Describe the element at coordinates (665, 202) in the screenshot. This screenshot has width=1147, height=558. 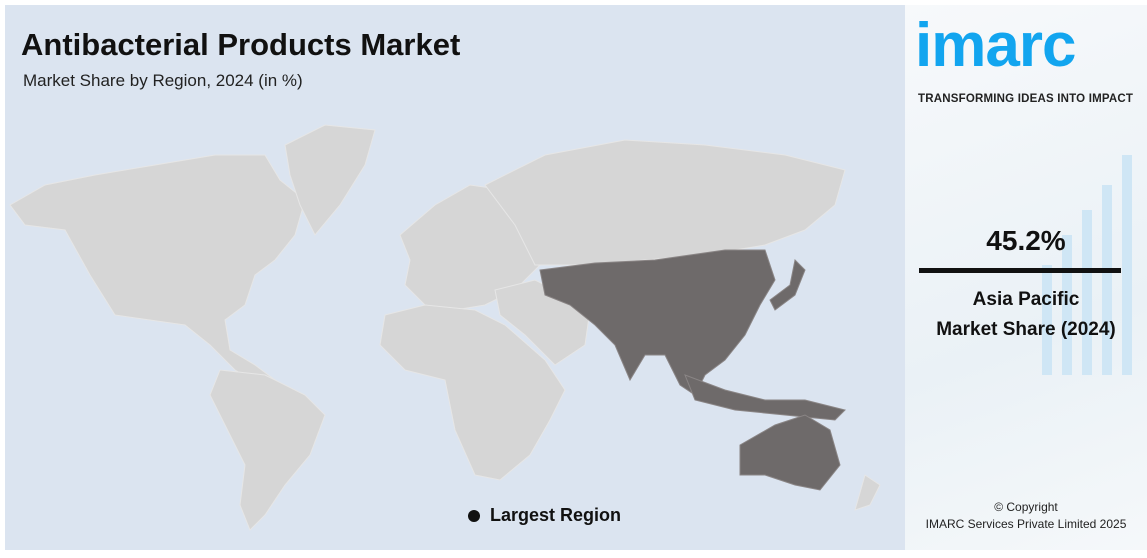
I see `region-russia` at that location.